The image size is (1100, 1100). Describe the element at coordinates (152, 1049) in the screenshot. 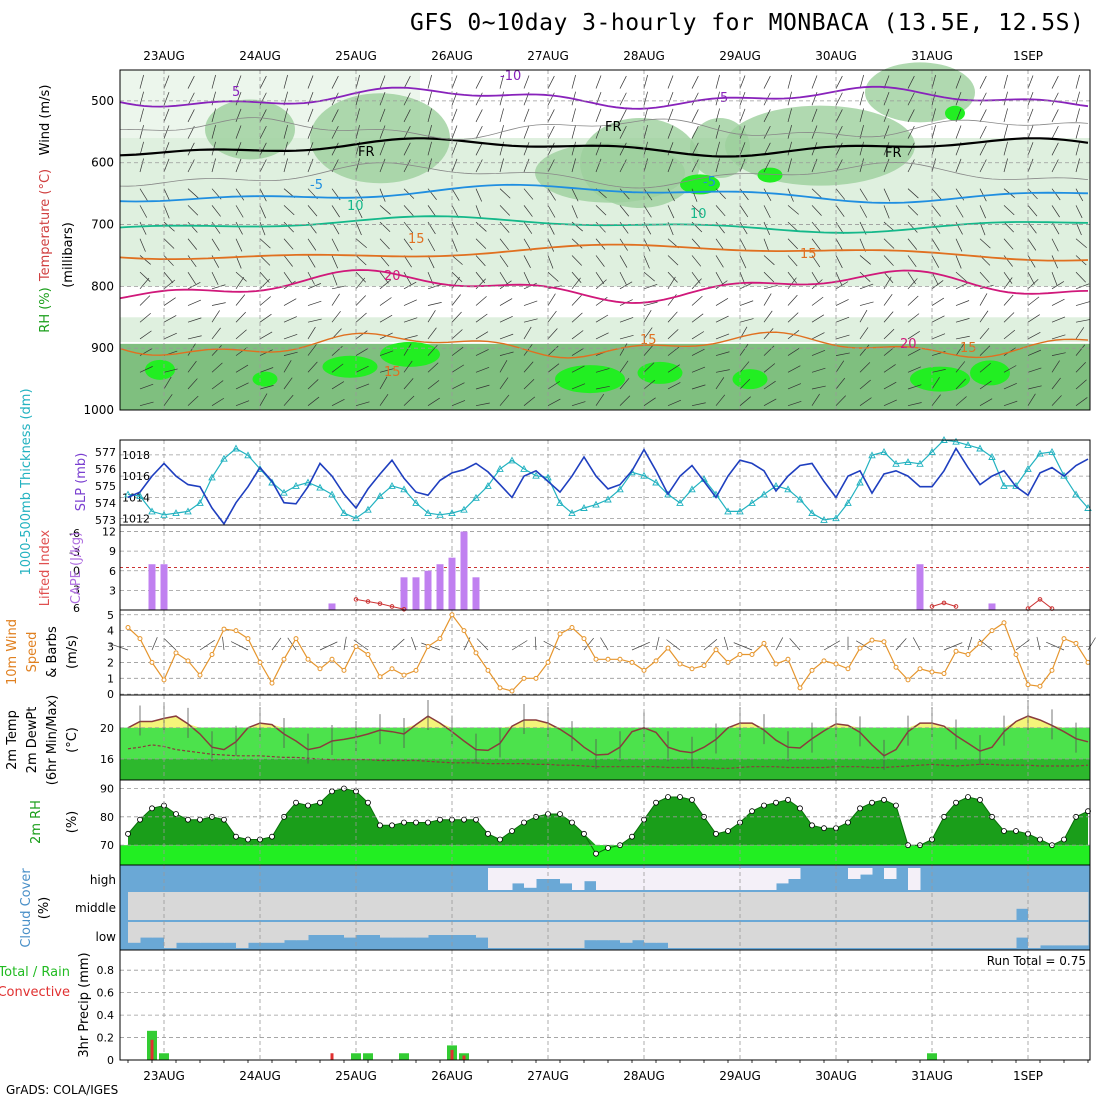

I see `precip-convective-bar` at that location.